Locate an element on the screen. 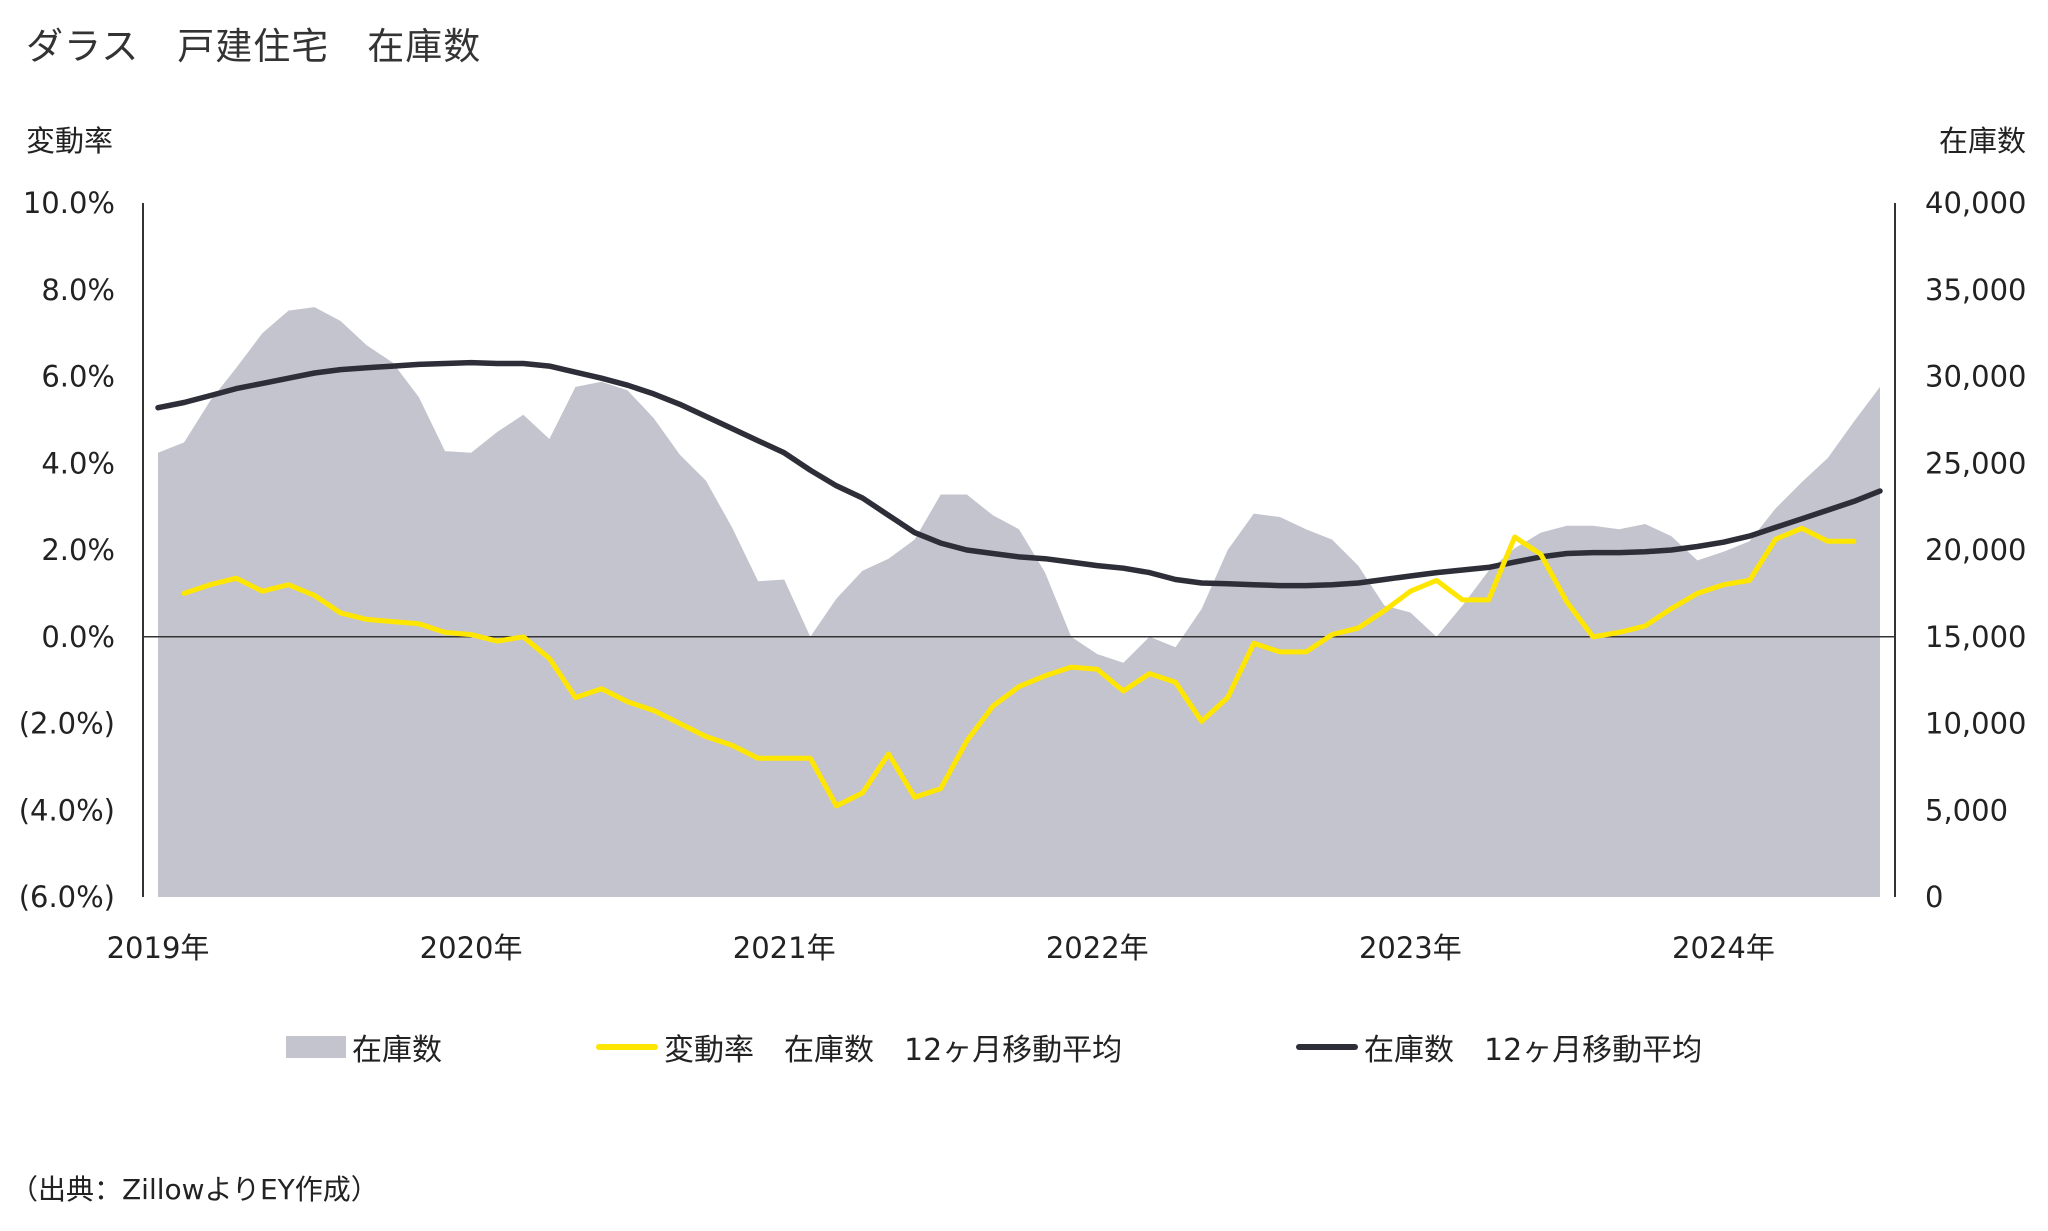  legend: 在庫数 変動率 在庫数 12ヶ月移動平均 在庫数 12ヶ月移動平均 is located at coordinates (1024, 1046).